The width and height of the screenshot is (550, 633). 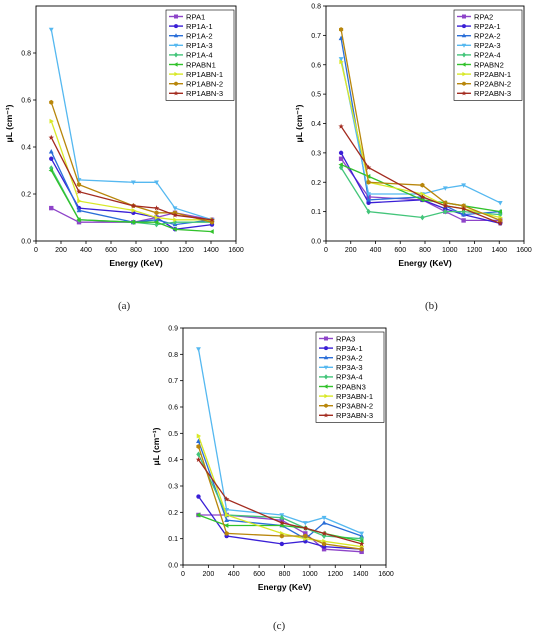 What do you see at coordinates (173, 329) in the screenshot?
I see `y-tick-label: 0.9` at bounding box center [173, 329].